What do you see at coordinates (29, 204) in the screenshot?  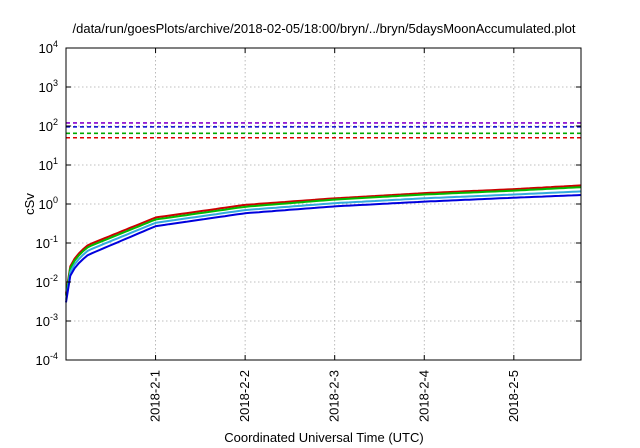 I see `y-axis-label: cSv` at bounding box center [29, 204].